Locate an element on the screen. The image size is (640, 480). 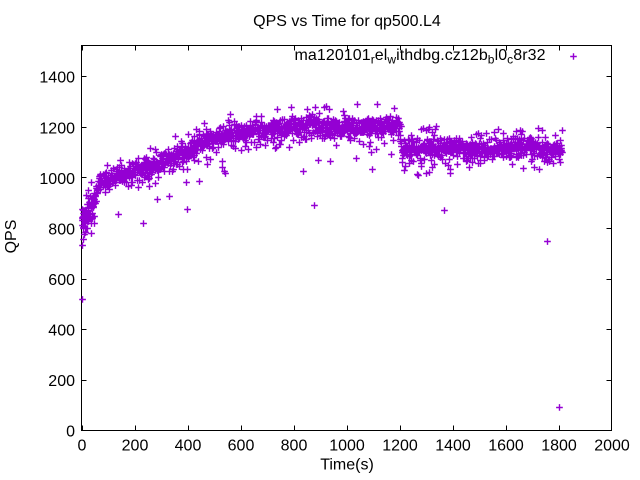
svg-text: Time(s) is located at coordinates (347, 465).